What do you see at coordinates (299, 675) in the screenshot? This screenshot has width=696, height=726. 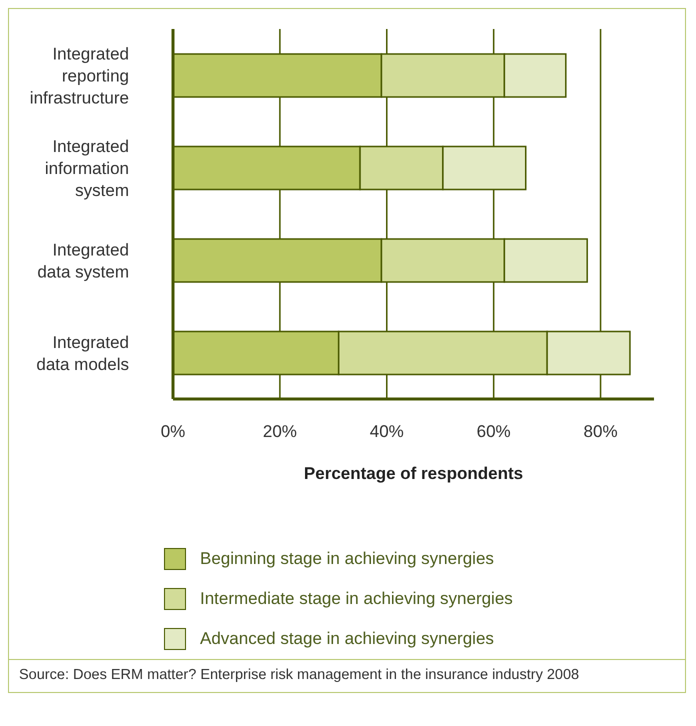 I see `source-note: Source: Does ERM matter? Enterprise risk management in the insurance industry 2008` at bounding box center [299, 675].